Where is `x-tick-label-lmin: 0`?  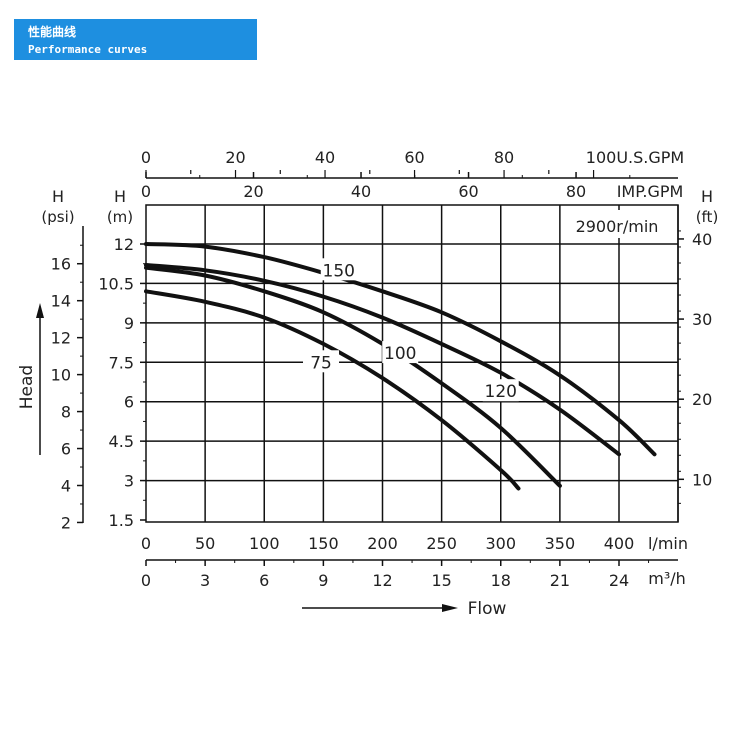 x-tick-label-lmin: 0 is located at coordinates (146, 543).